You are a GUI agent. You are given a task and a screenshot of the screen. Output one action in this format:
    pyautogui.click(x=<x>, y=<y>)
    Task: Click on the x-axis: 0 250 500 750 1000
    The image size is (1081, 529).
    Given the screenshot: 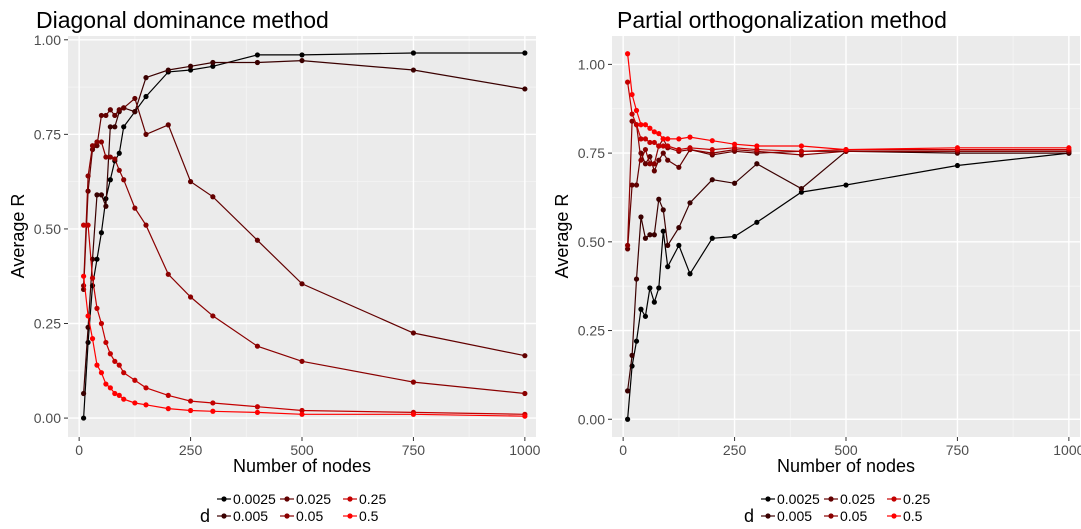 What is the action you would take?
    pyautogui.click(x=308, y=447)
    